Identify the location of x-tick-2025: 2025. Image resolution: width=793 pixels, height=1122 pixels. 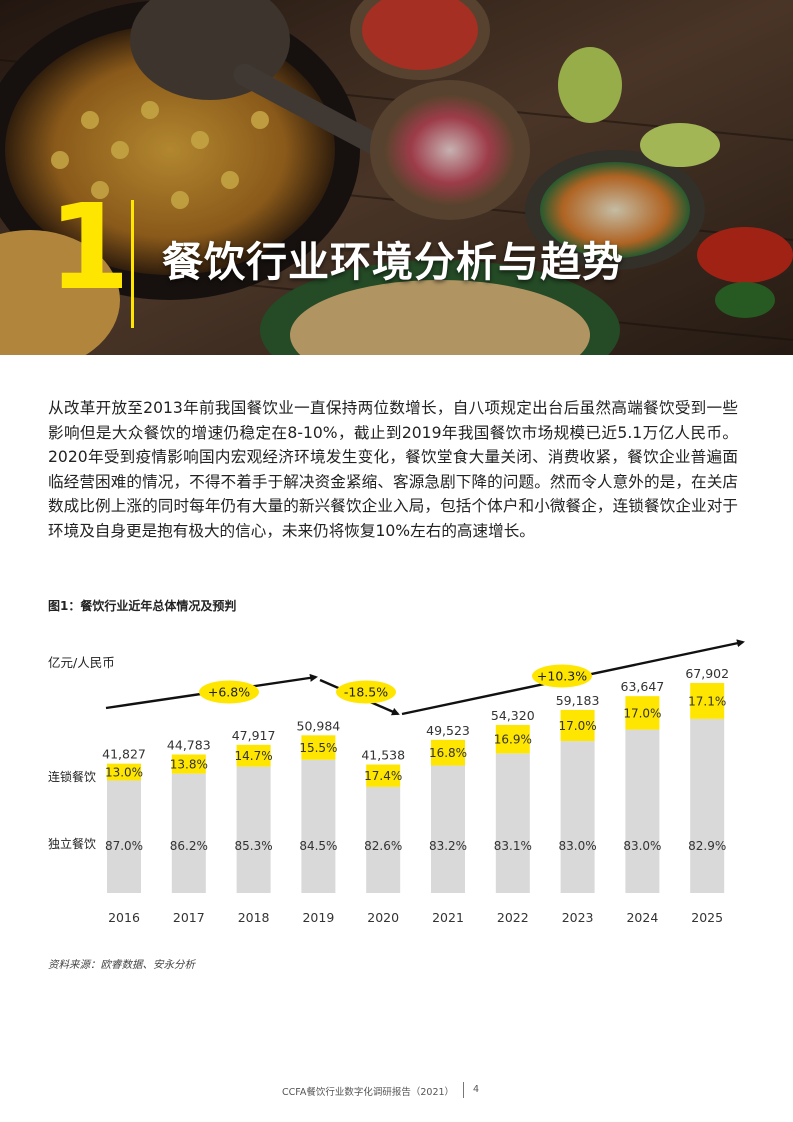
(707, 917).